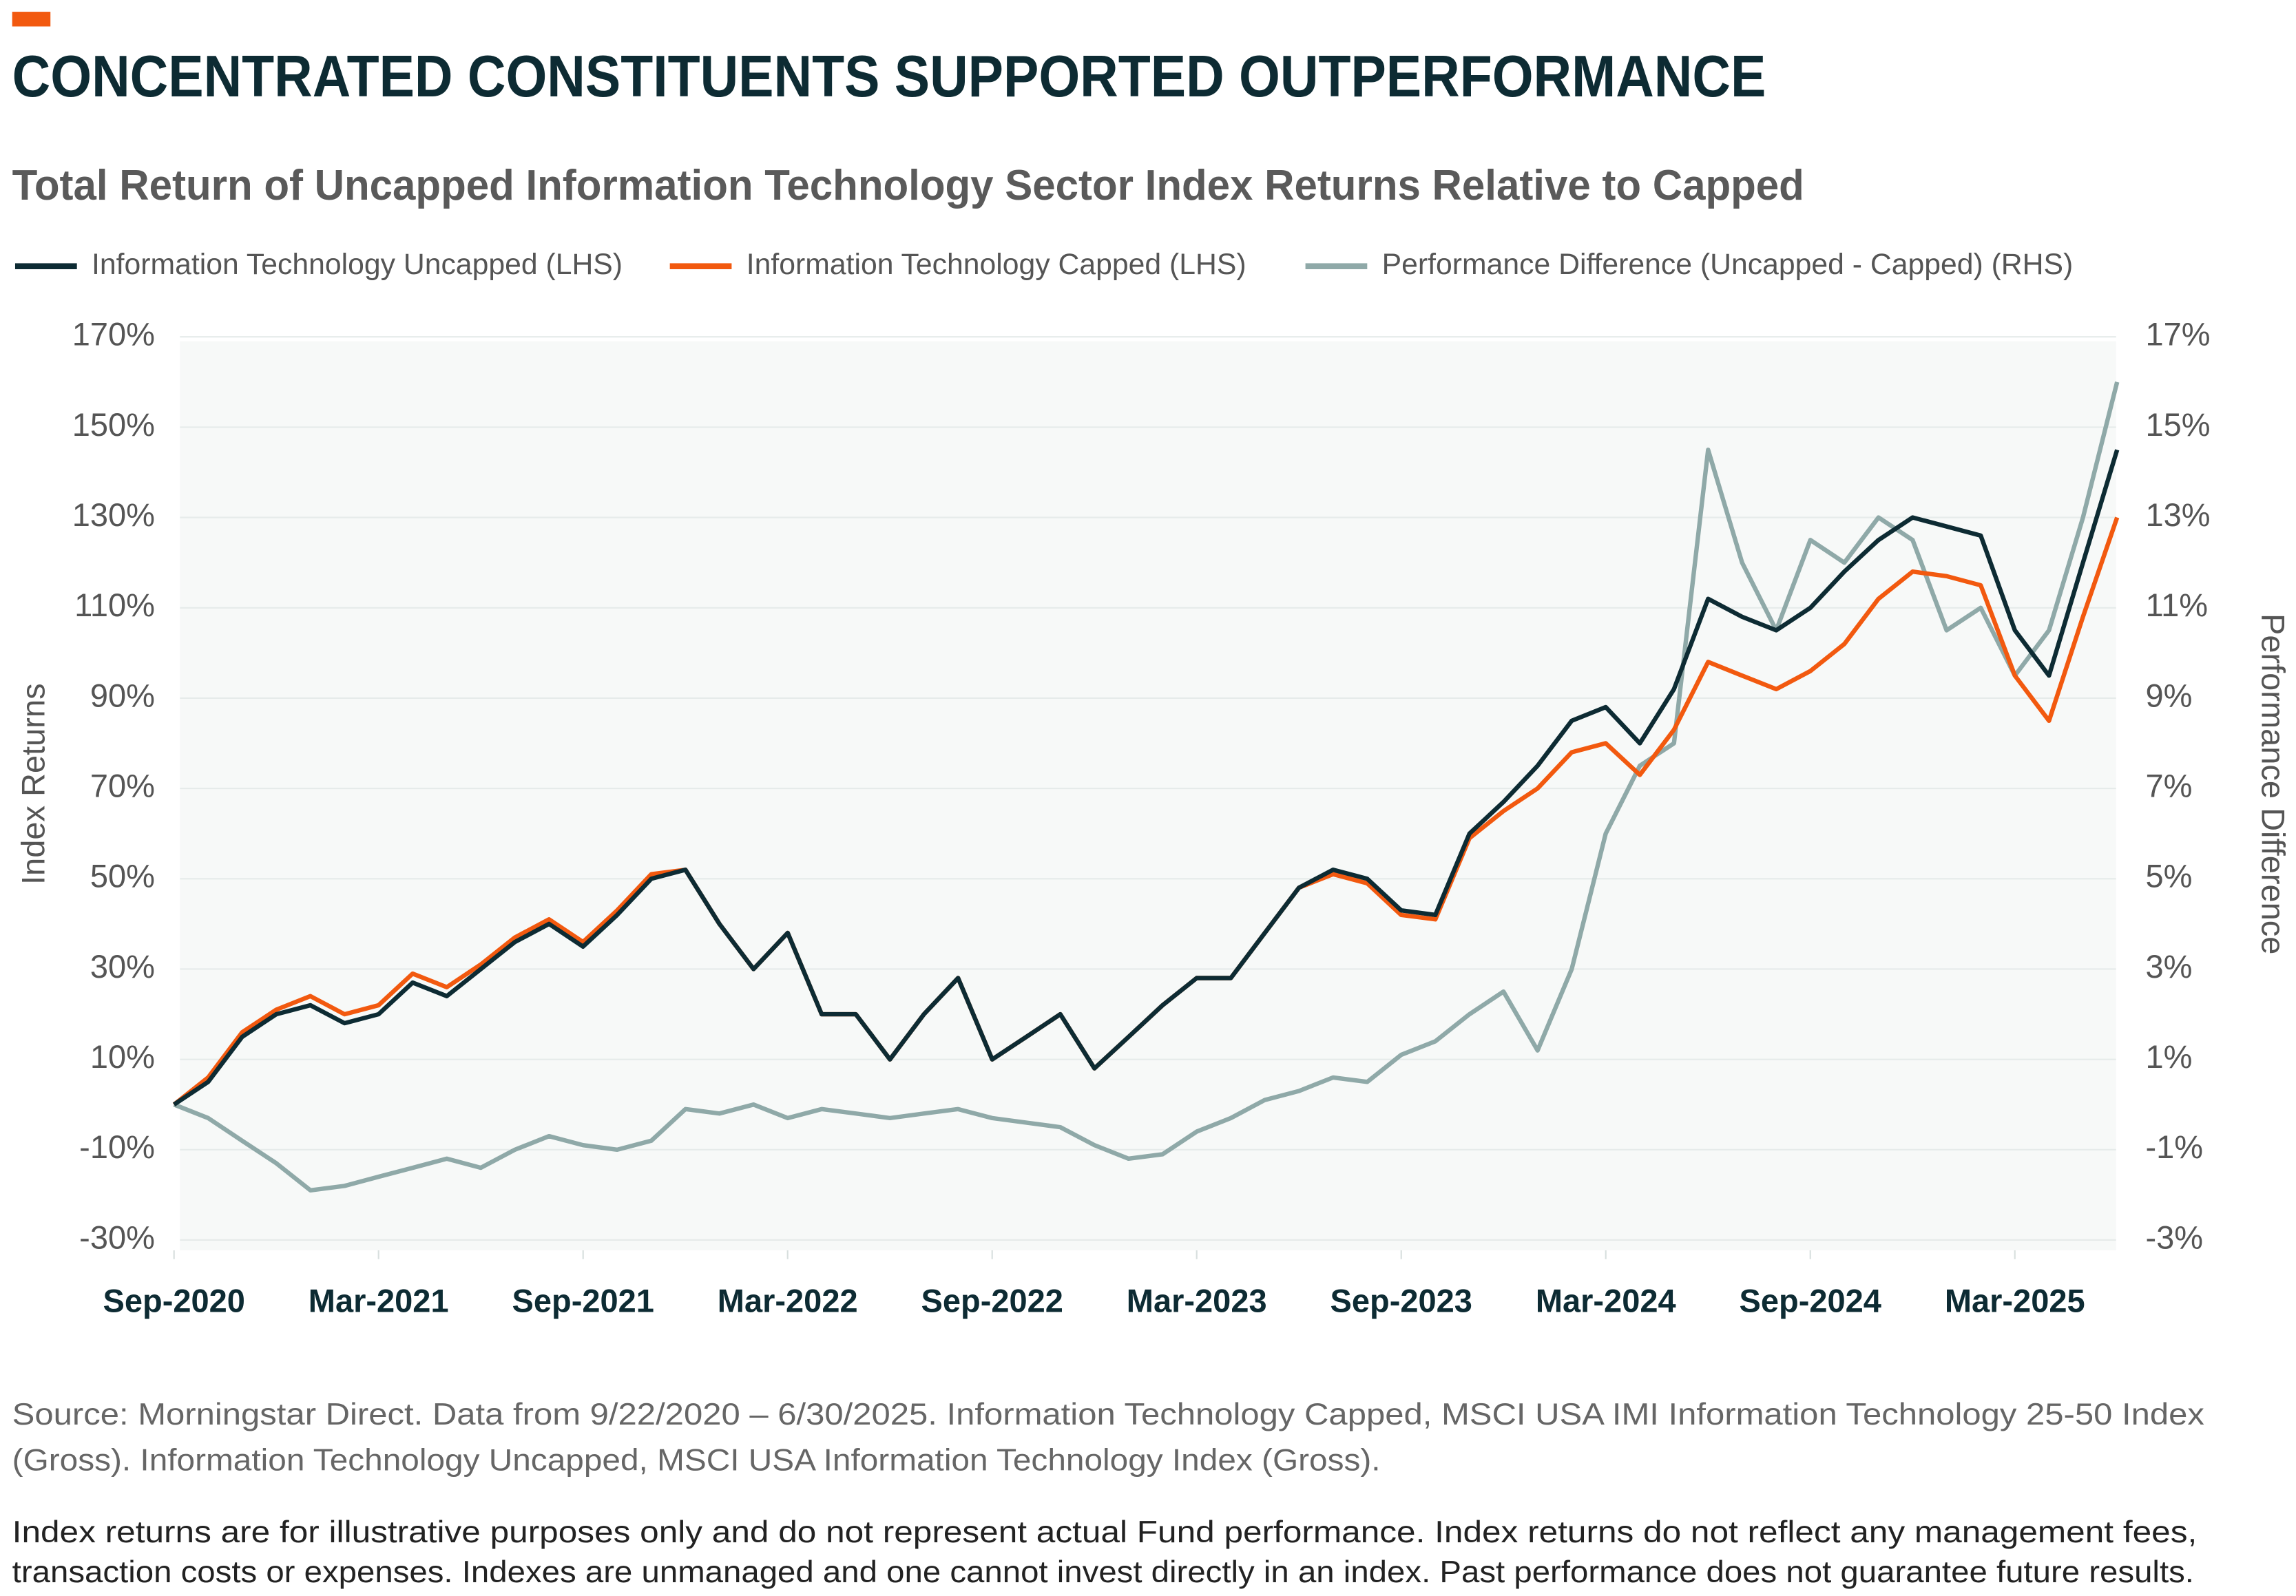 Image resolution: width=2296 pixels, height=1596 pixels. What do you see at coordinates (117, 1237) in the screenshot?
I see `y-tick-label: -30%` at bounding box center [117, 1237].